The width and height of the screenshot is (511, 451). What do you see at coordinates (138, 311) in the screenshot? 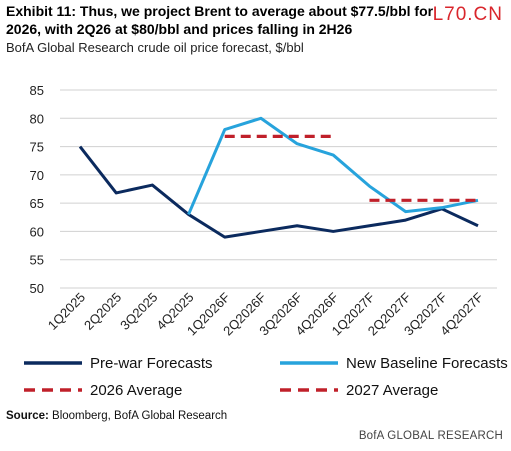
I see `x-tick-label: 3Q2025` at bounding box center [138, 311].